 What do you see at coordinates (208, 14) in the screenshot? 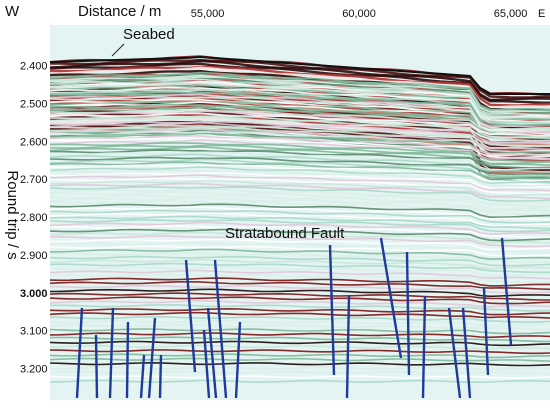
I see `x-tick-label: 55,000` at bounding box center [208, 14].